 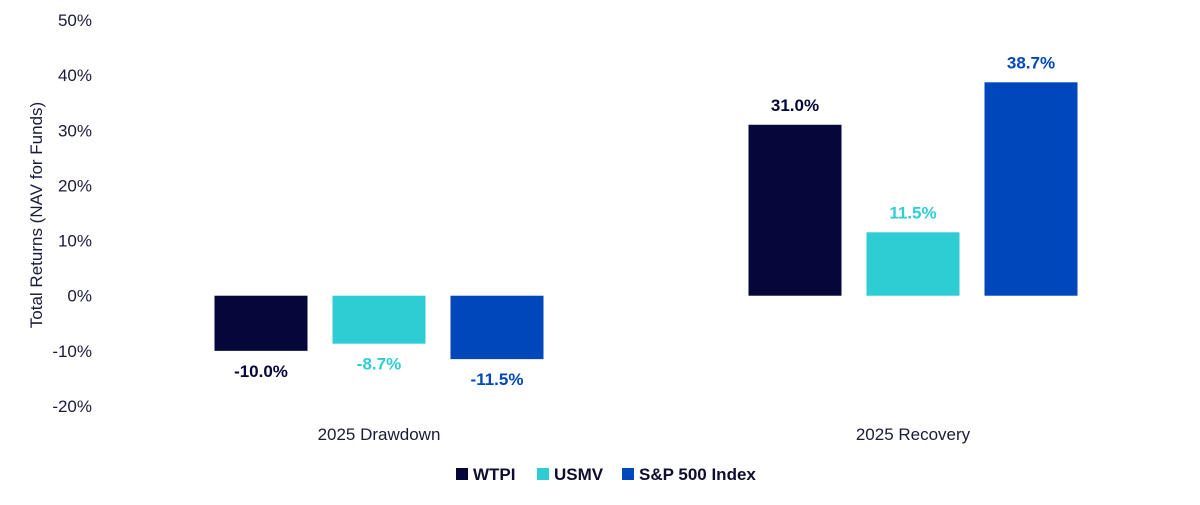 I want to click on legend-item: WTPI, so click(x=486, y=474).